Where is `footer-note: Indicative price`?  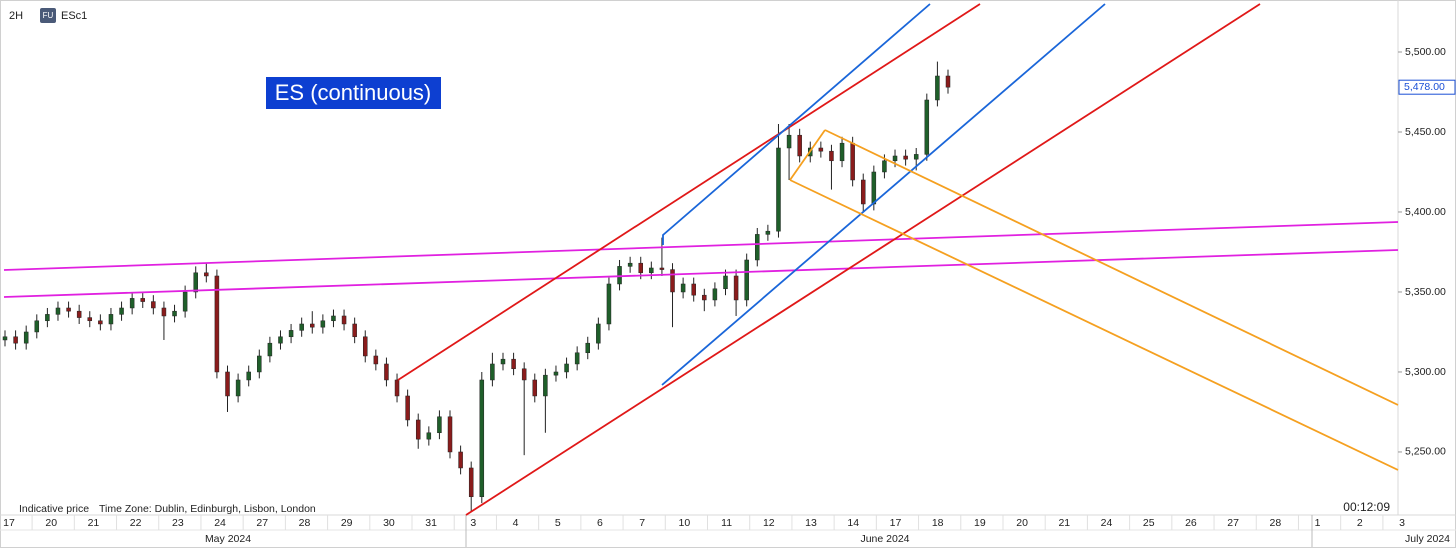
footer-note: Indicative price is located at coordinates (54, 509).